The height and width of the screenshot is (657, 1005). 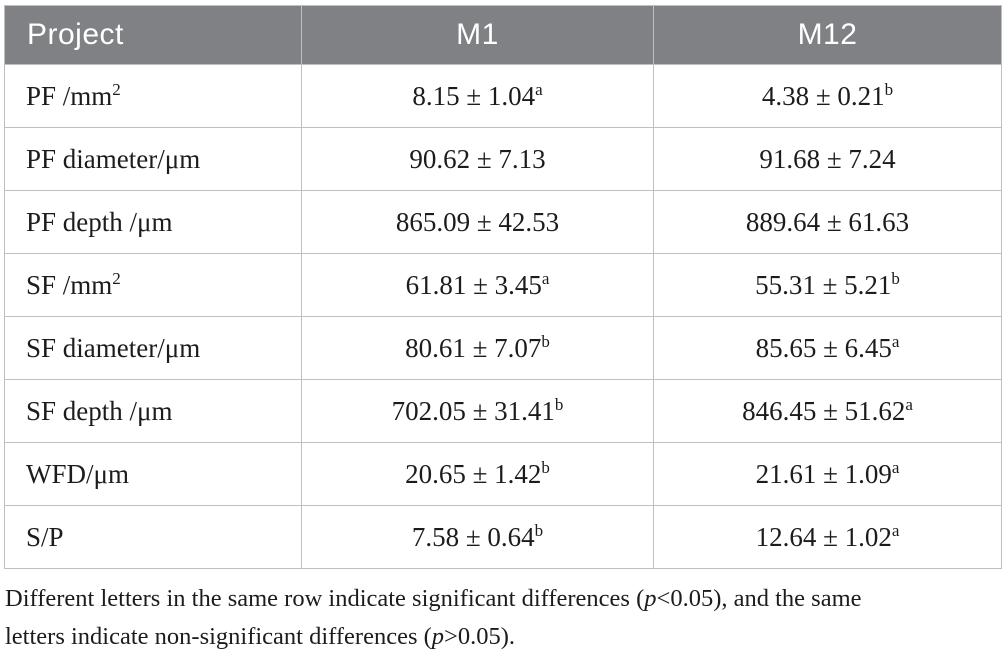 I want to click on m1-value-text: 865.09 ± 42.53, so click(x=477, y=221).